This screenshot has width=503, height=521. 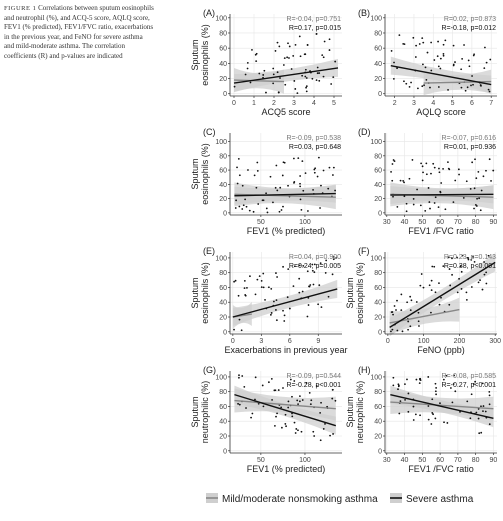 What do you see at coordinates (469, 385) in the screenshot?
I see `stats-label: R=-0.27, p<0.001` at bounding box center [469, 385].